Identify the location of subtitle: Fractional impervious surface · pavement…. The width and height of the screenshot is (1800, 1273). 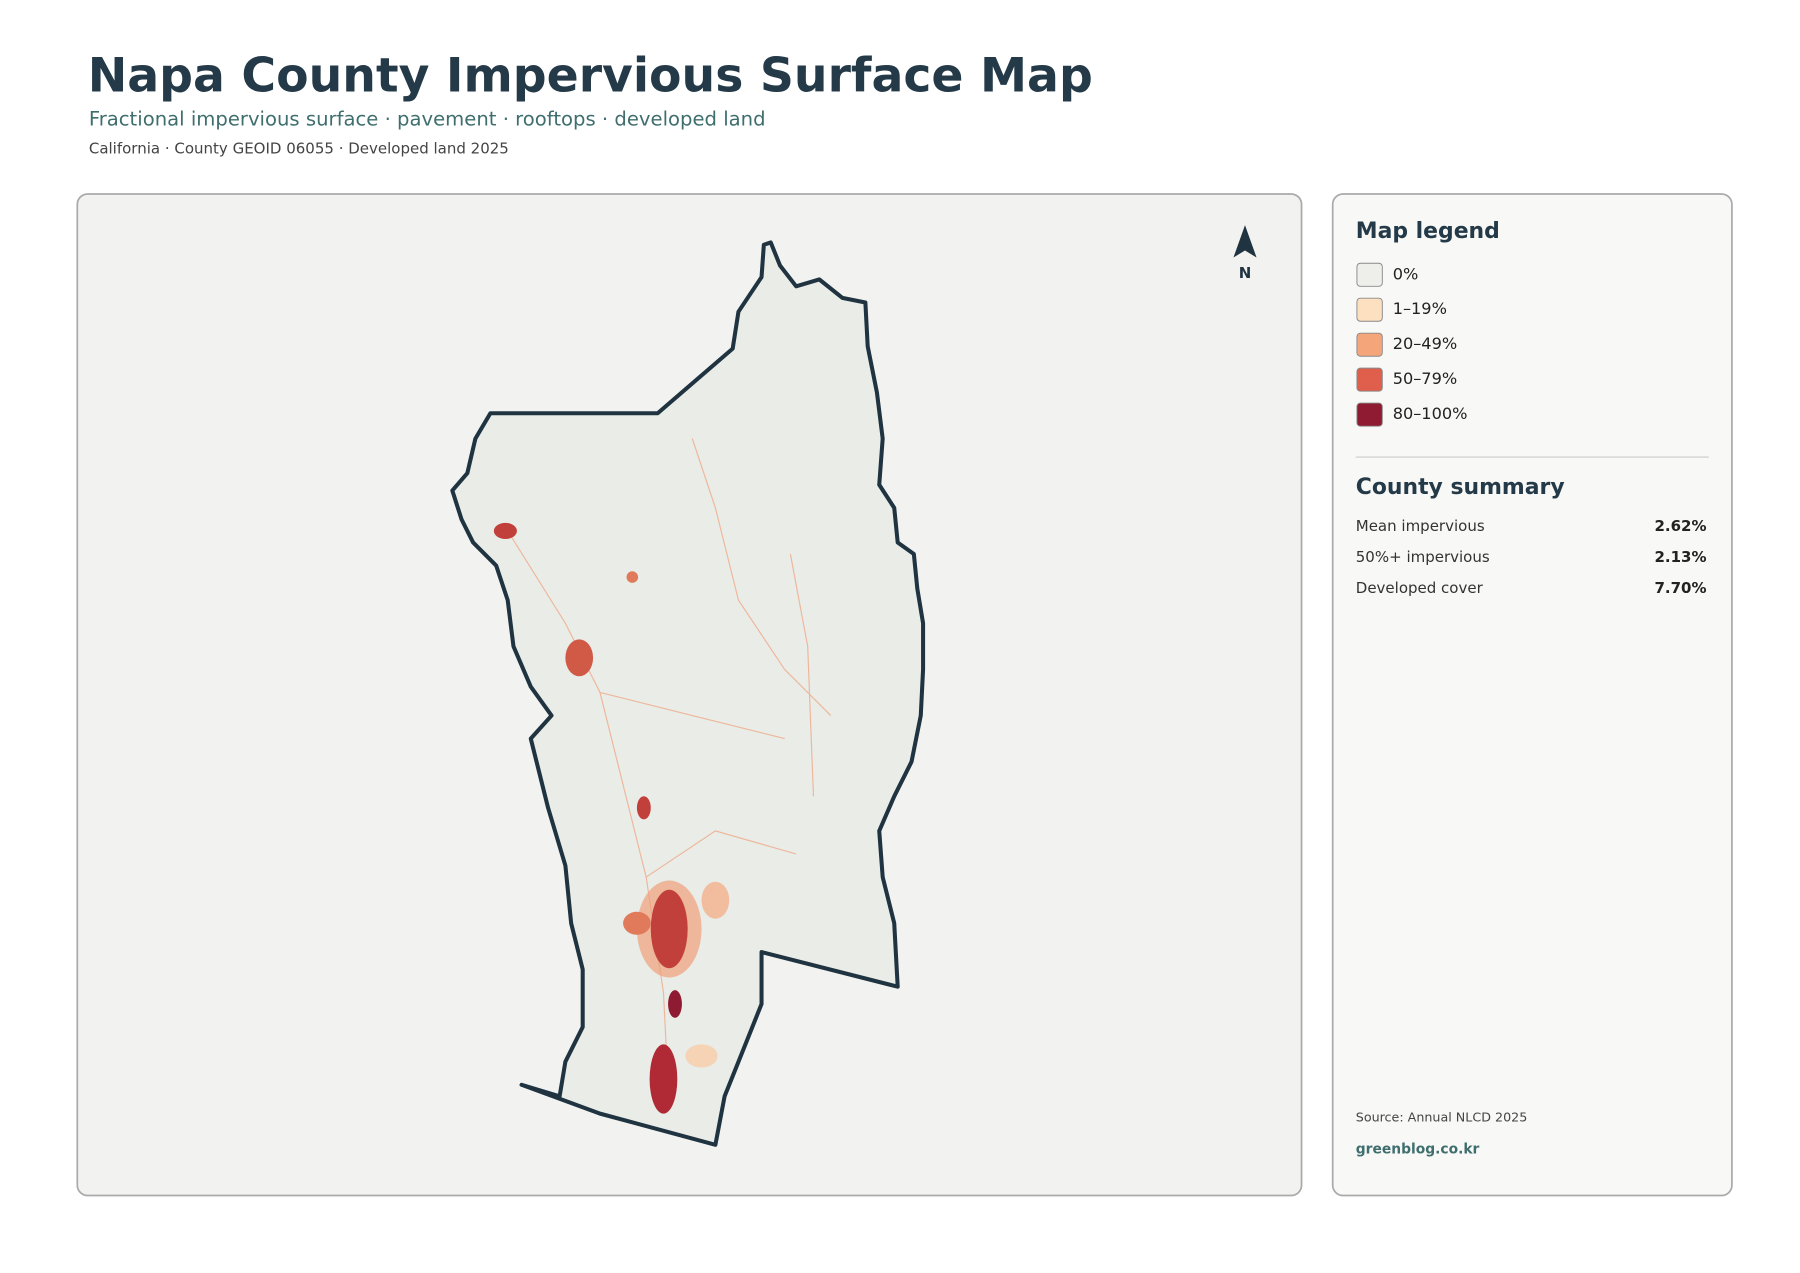
(427, 119).